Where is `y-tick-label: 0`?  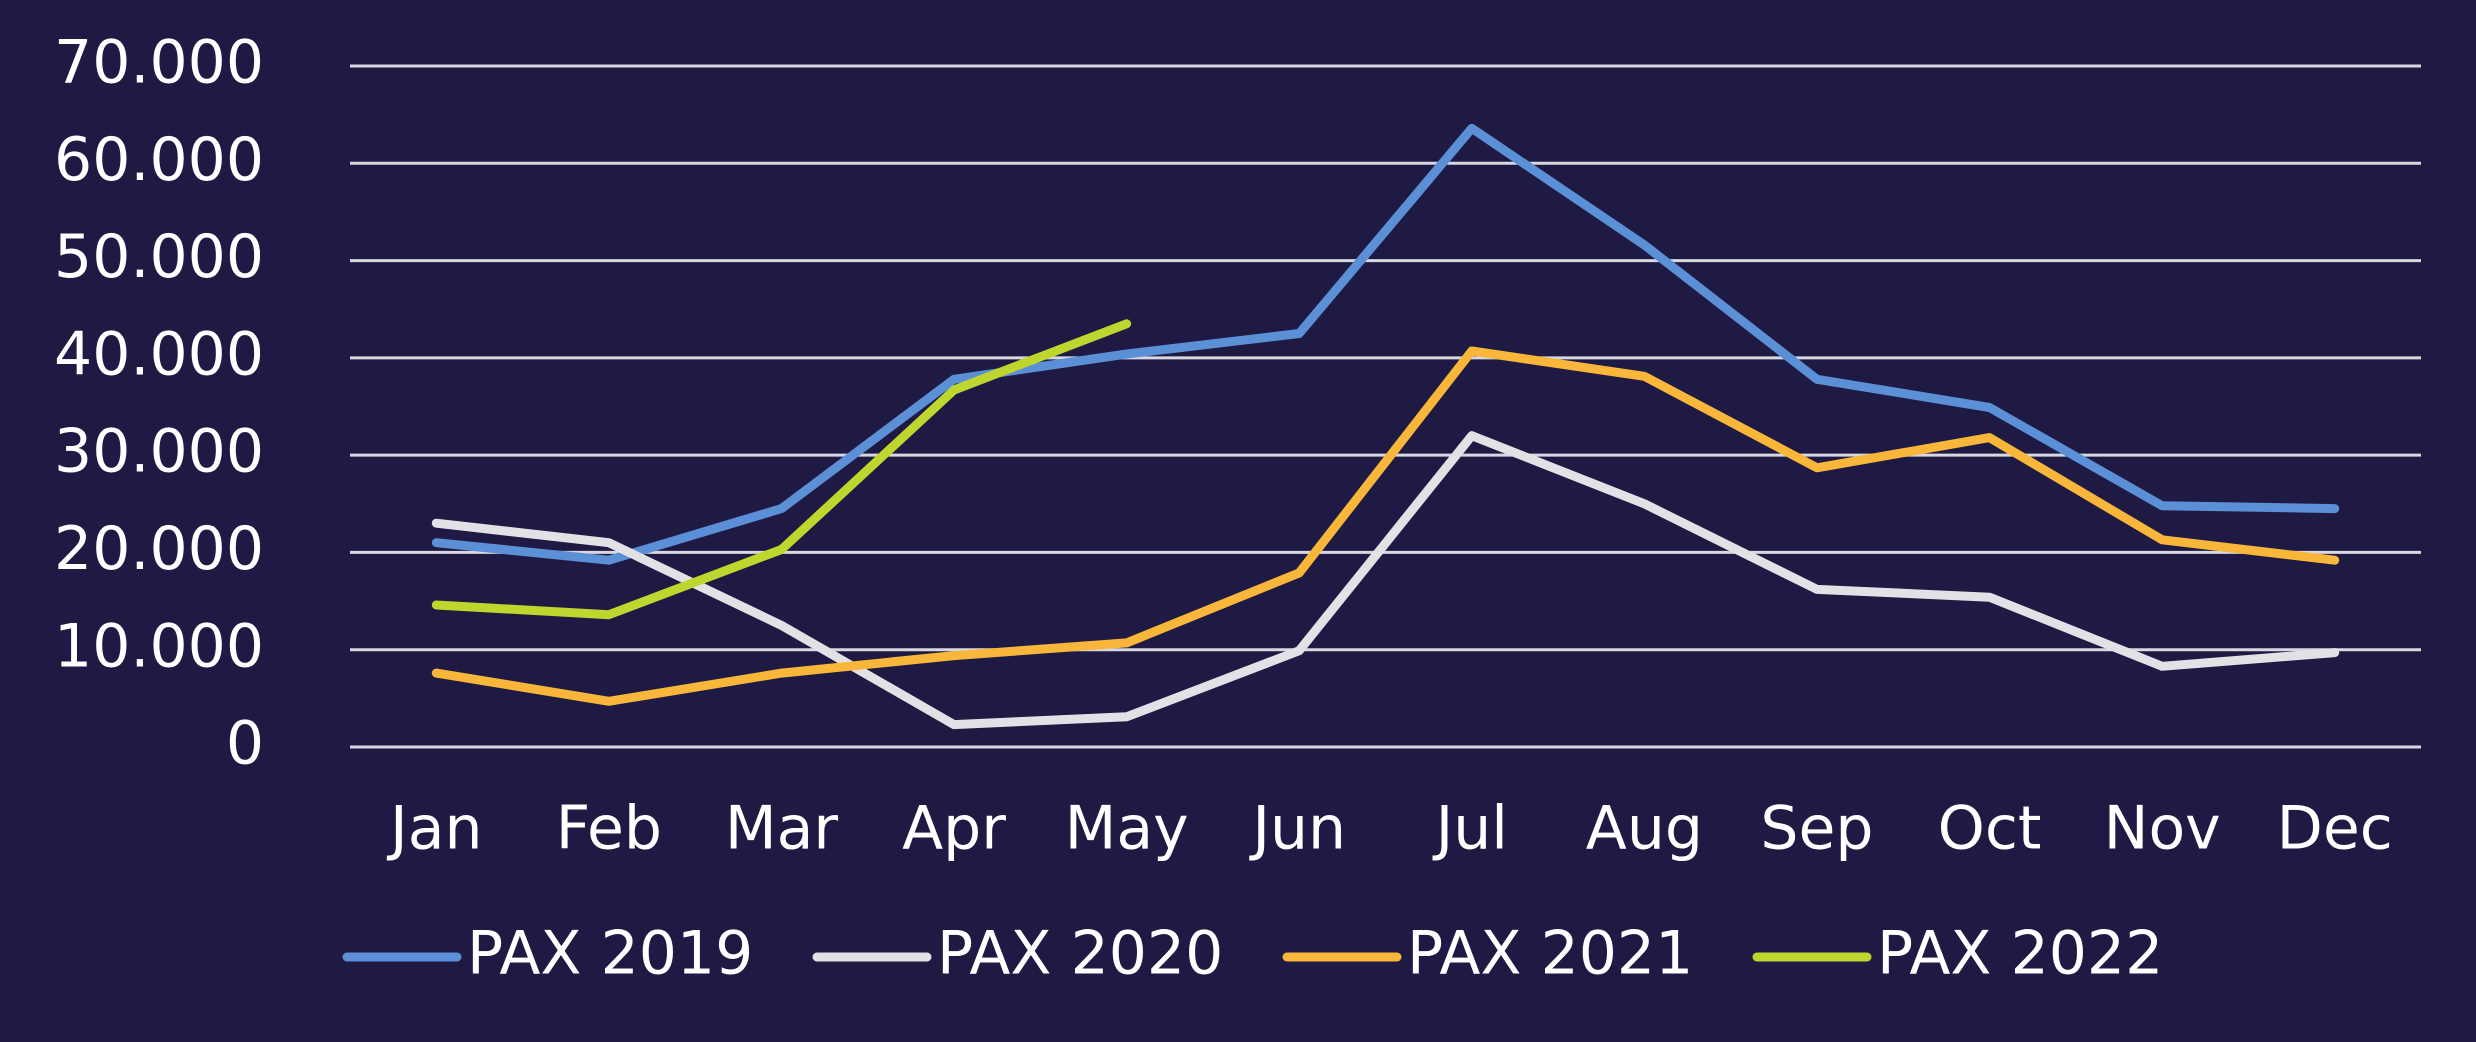 y-tick-label: 0 is located at coordinates (245, 744).